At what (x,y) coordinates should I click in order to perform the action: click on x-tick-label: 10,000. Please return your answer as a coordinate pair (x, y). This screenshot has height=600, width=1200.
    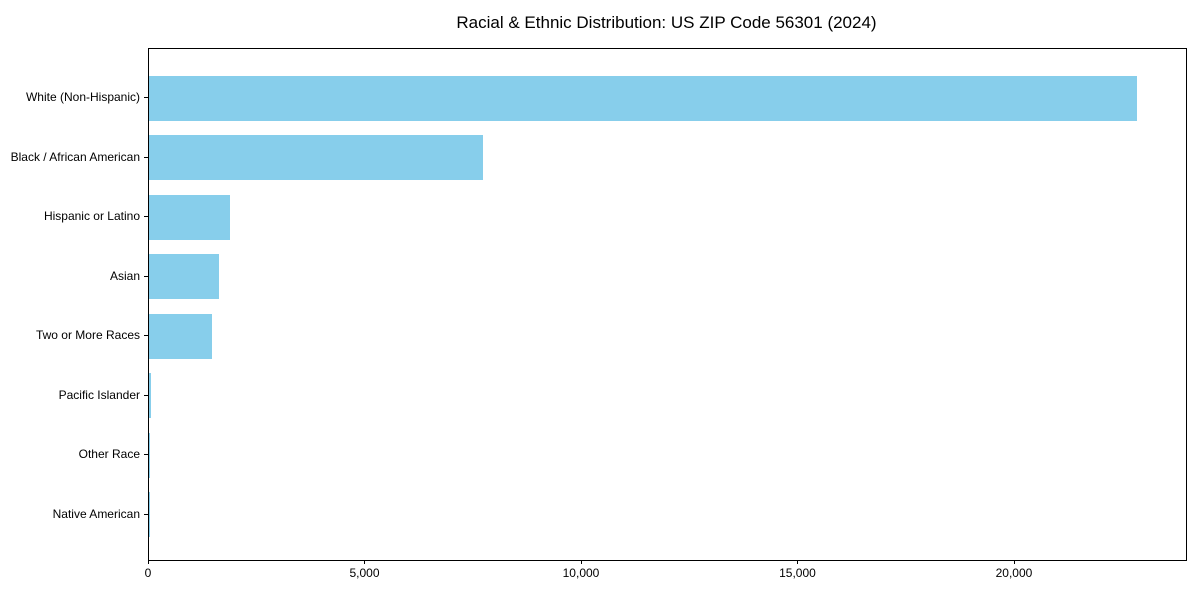
    Looking at the image, I should click on (581, 573).